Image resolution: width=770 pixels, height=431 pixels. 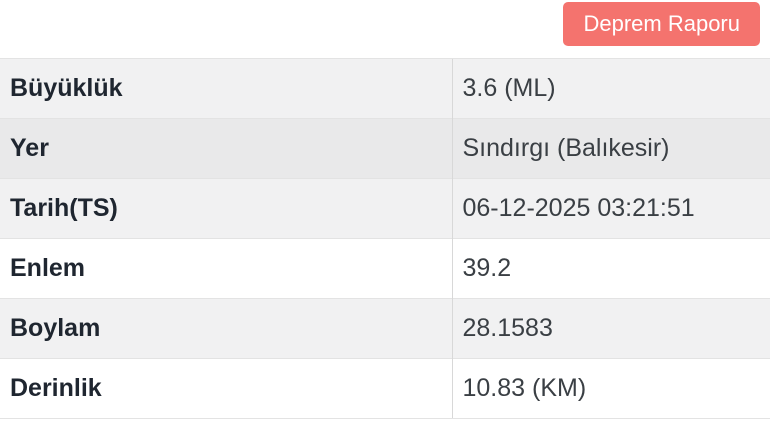 I want to click on table-row-derinlik: Derinlik 10.83 (KM), so click(x=385, y=388).